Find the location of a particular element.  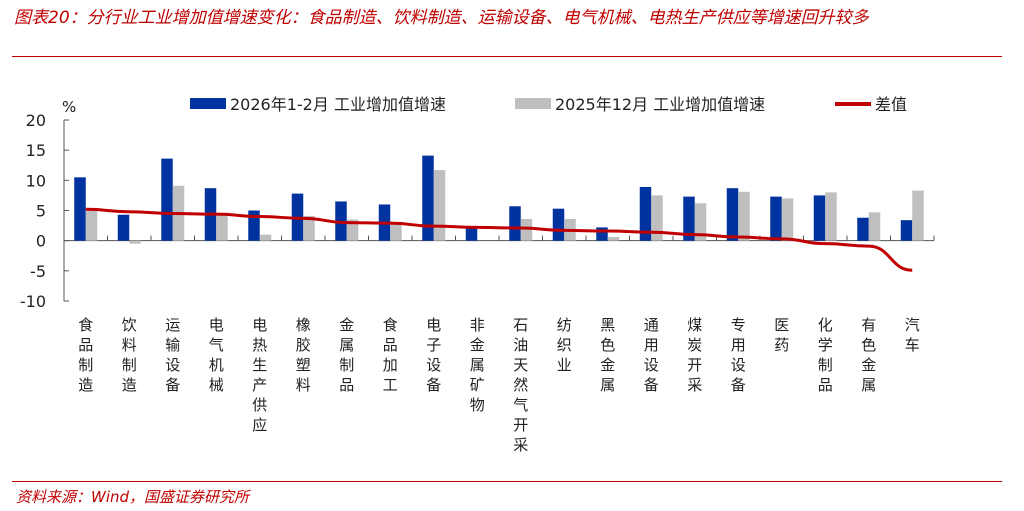

x-tick-label: 电子设备 is located at coordinates (433, 355).